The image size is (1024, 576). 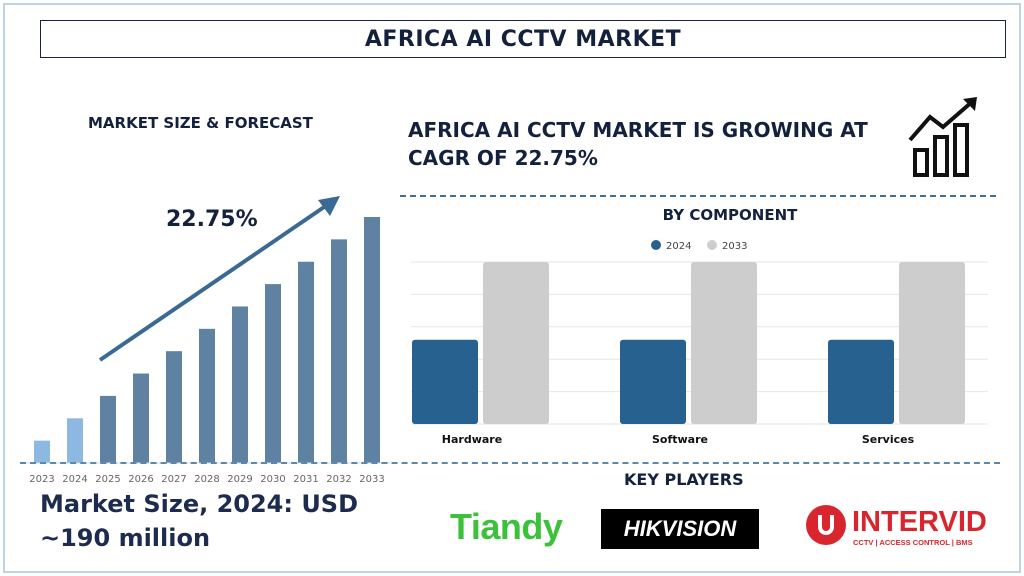 I want to click on arrow-head-icon, so click(x=329, y=206).